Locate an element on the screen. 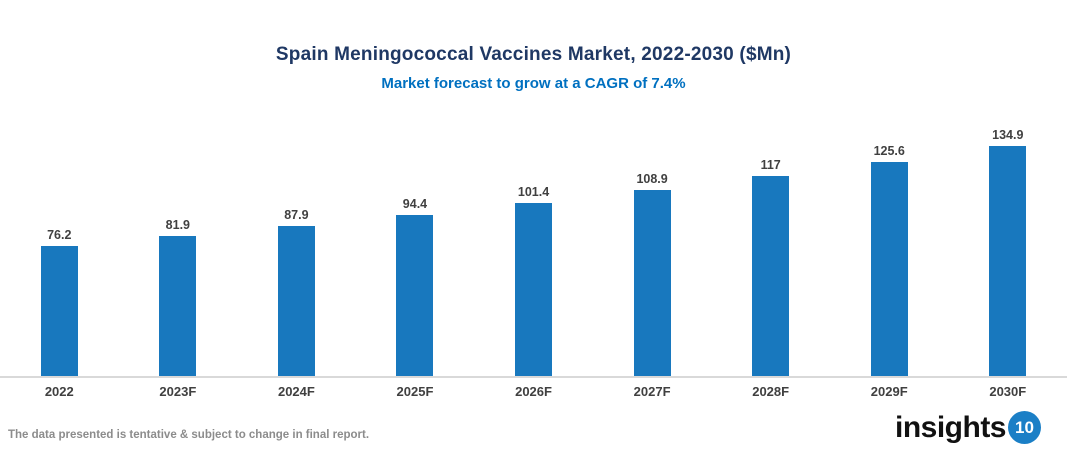 Image resolution: width=1067 pixels, height=454 pixels. bar-value-label: 108.9 is located at coordinates (652, 179).